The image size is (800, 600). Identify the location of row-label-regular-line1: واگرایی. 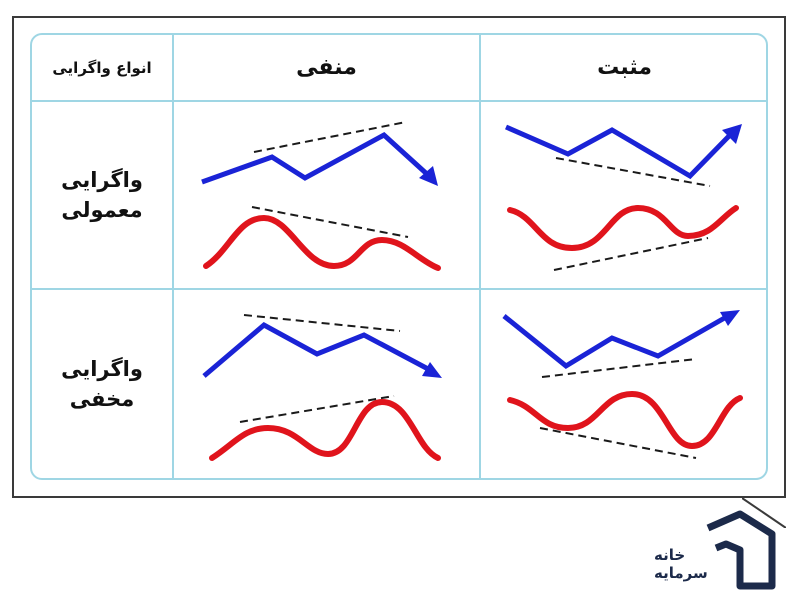
(102, 180).